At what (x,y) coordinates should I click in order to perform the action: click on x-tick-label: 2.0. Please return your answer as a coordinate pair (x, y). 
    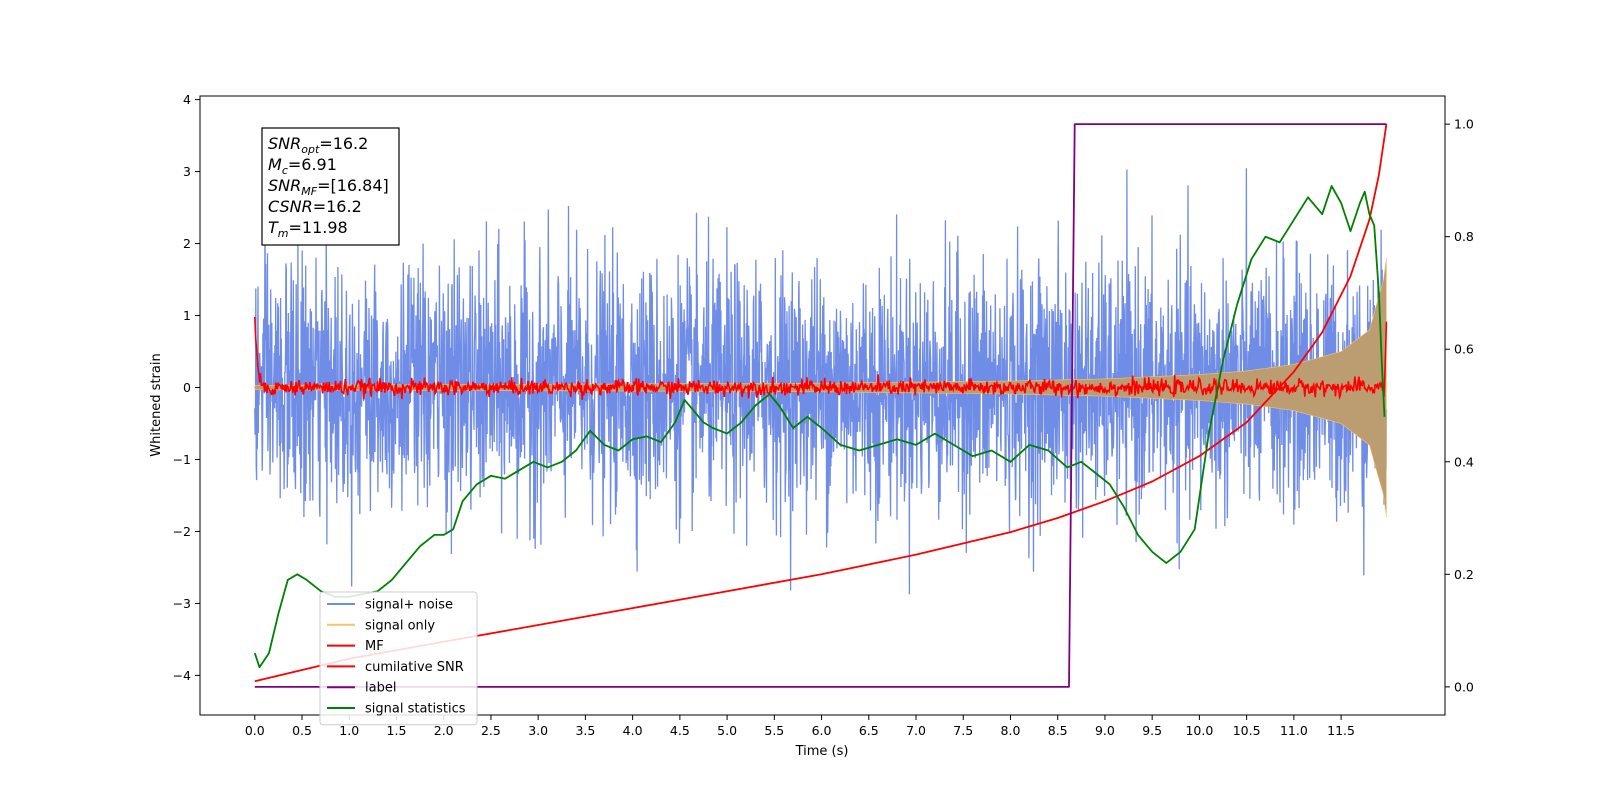
    Looking at the image, I should click on (444, 730).